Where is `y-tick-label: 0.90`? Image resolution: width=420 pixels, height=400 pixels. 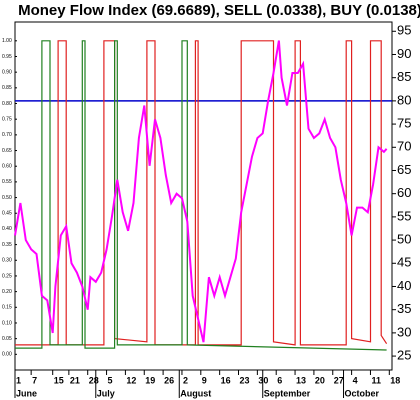
y-tick-label: 0.90 is located at coordinates (7, 72).